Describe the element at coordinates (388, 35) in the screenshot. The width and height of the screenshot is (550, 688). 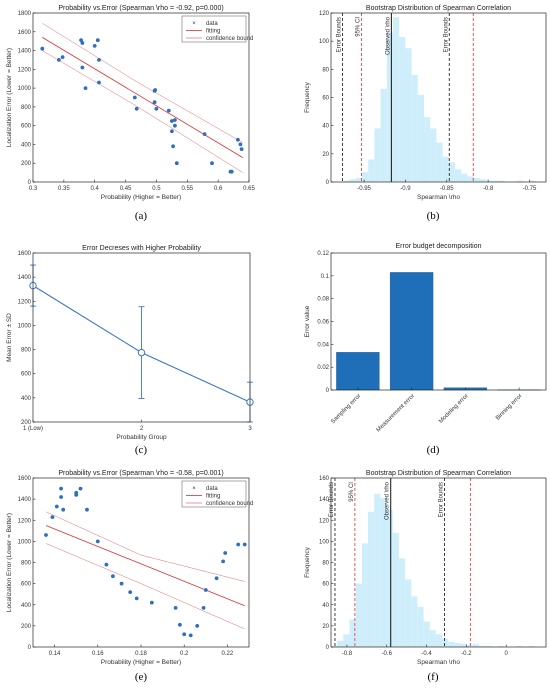
I see `reference-line-label: Observed \rho` at that location.